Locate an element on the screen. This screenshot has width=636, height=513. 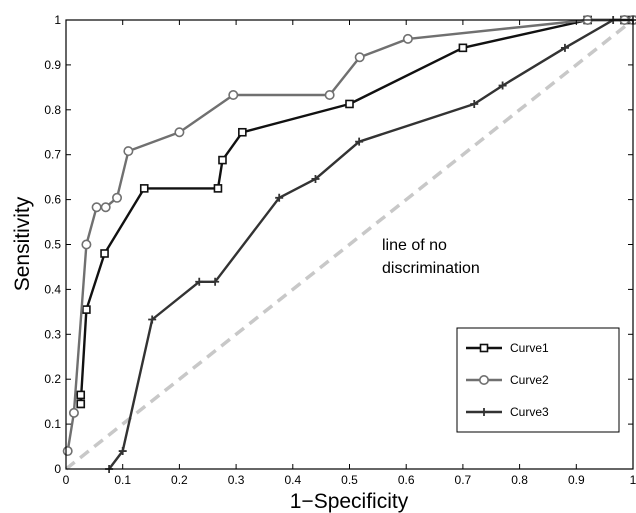
legend-entry-curve1: Curve1 is located at coordinates (507, 348).